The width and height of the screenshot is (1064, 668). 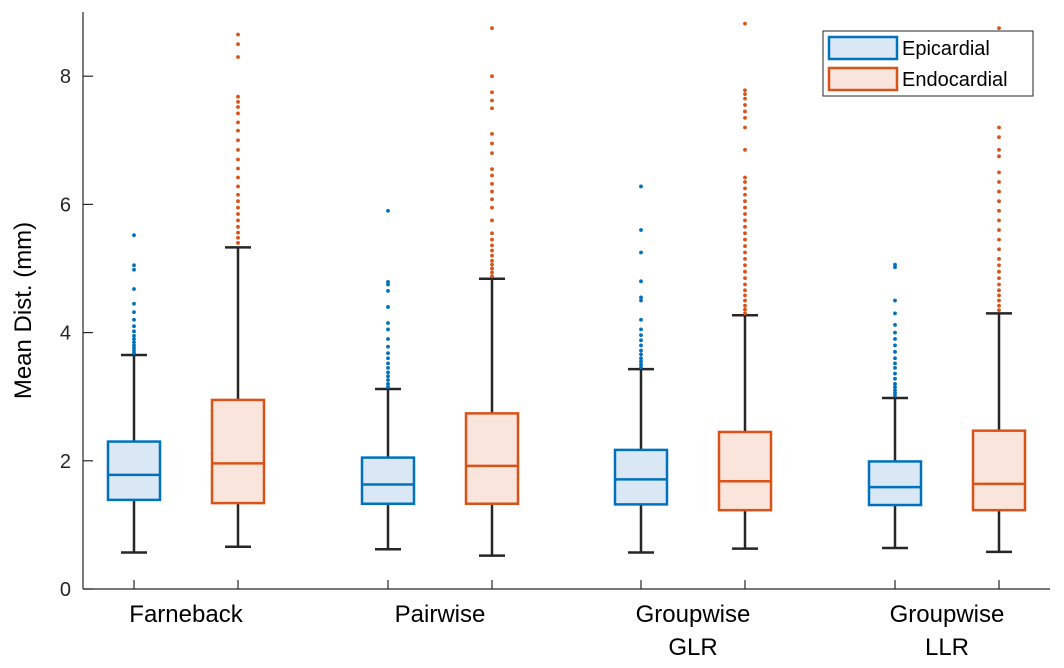 What do you see at coordinates (65, 205) in the screenshot?
I see `y-tick-label: 6` at bounding box center [65, 205].